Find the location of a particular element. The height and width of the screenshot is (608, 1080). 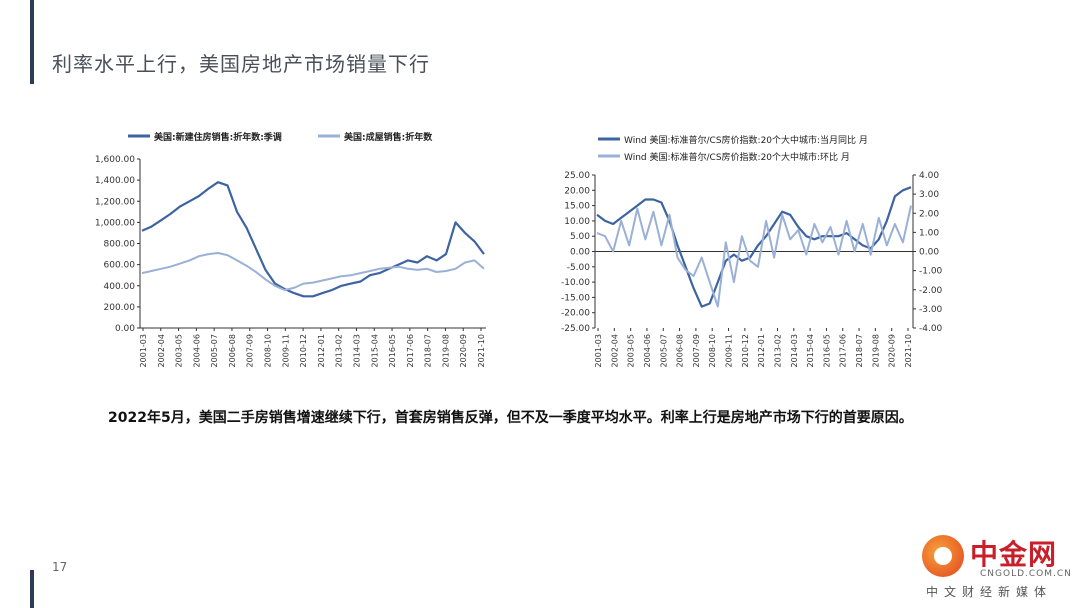

y-tick-label: -25.00 is located at coordinates (575, 329).